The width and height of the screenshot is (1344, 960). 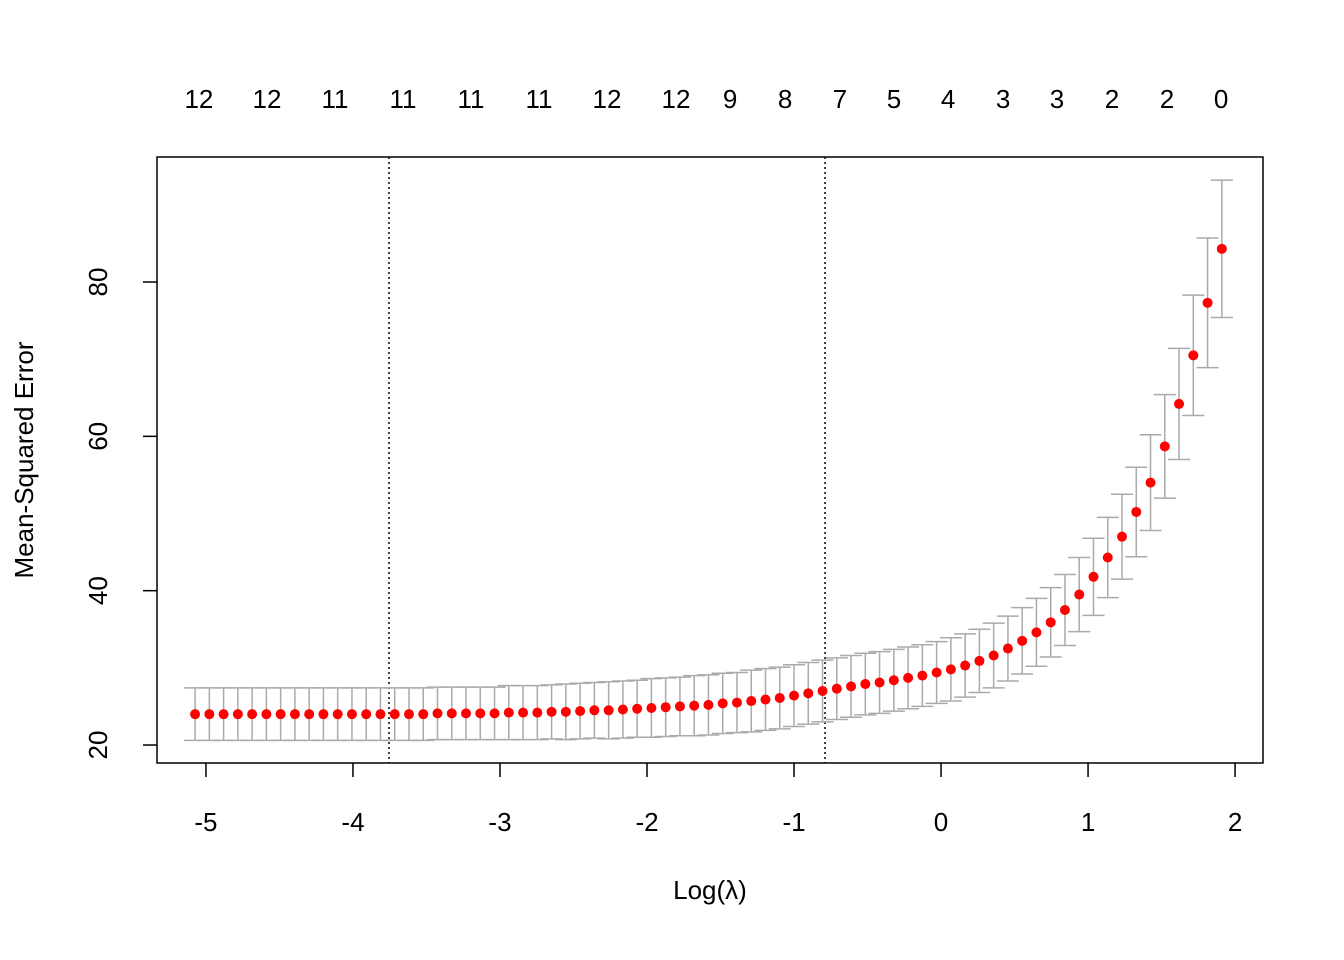 I want to click on top-tick-label: 8, so click(x=785, y=99).